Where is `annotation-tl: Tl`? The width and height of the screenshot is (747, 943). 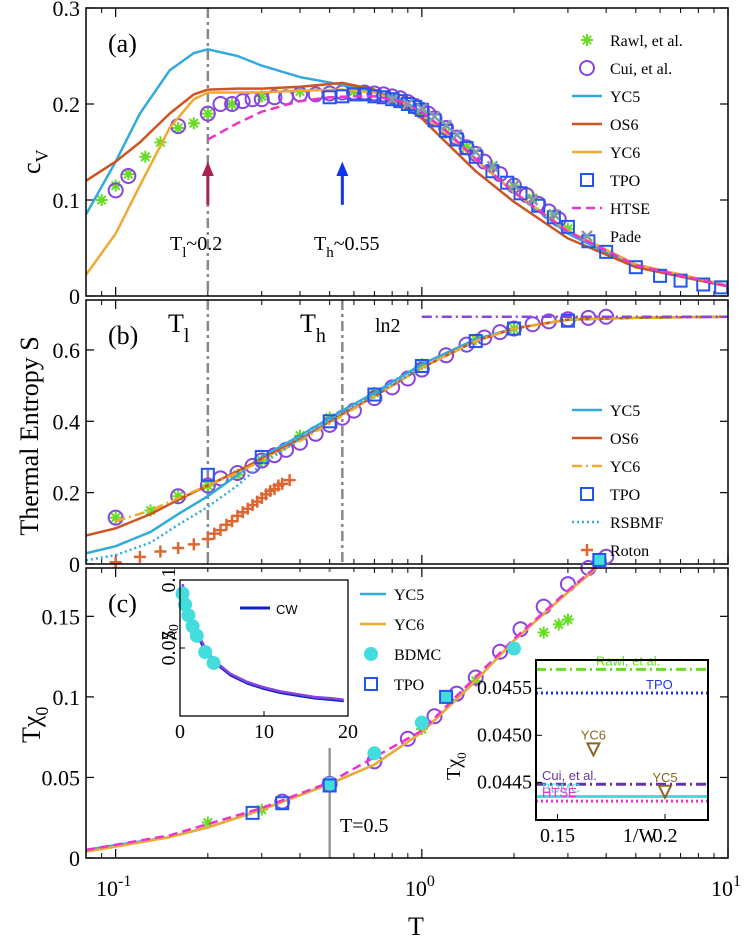 annotation-tl: Tl is located at coordinates (179, 328).